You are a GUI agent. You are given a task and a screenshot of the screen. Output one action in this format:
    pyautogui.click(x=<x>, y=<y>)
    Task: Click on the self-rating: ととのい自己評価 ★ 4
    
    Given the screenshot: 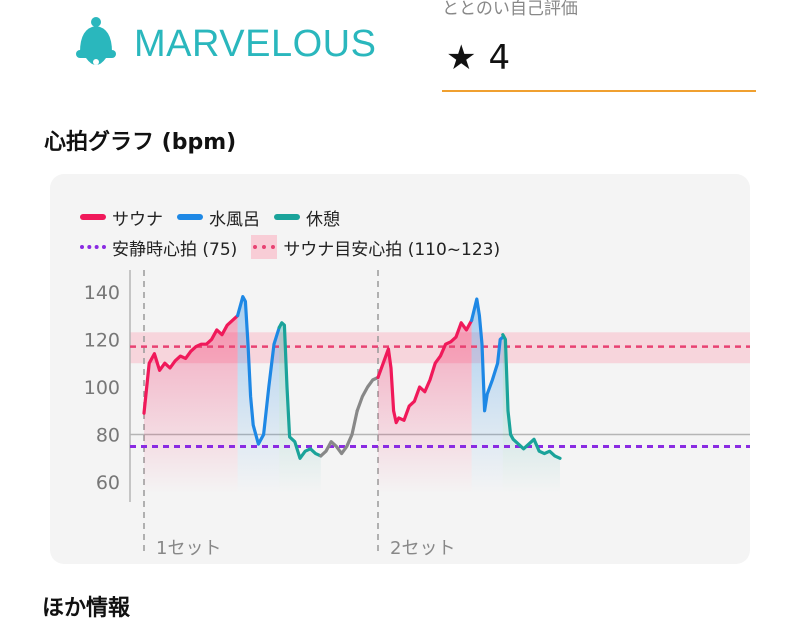 What is the action you would take?
    pyautogui.click(x=599, y=46)
    